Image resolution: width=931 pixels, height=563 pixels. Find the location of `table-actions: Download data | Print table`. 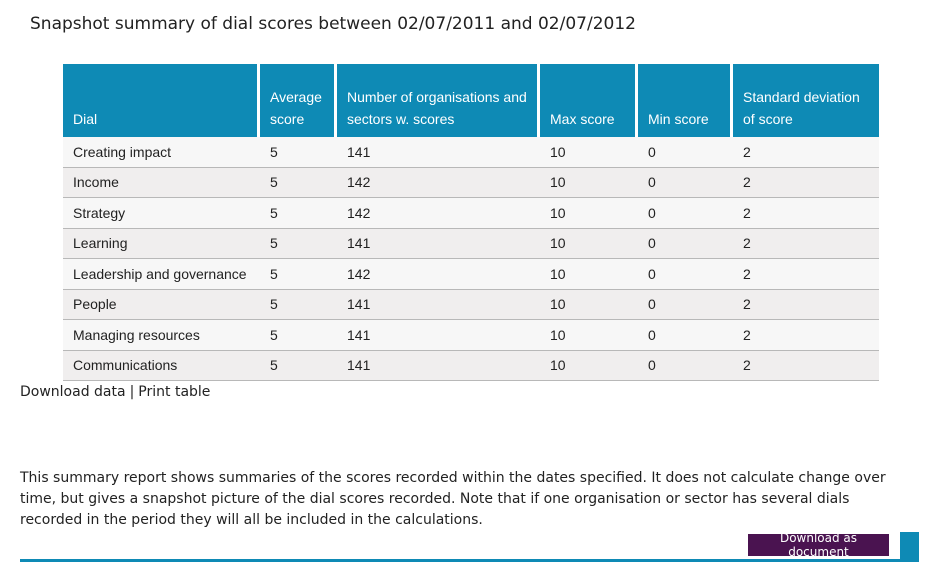

table-actions: Download data | Print table is located at coordinates (115, 392).